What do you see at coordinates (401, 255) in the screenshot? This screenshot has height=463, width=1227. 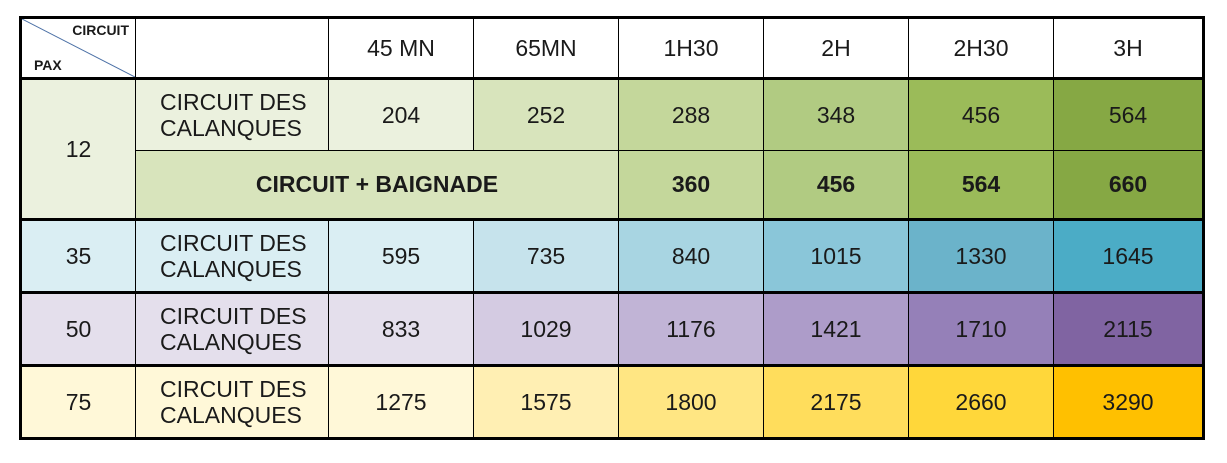 I see `price-cell: 595` at bounding box center [401, 255].